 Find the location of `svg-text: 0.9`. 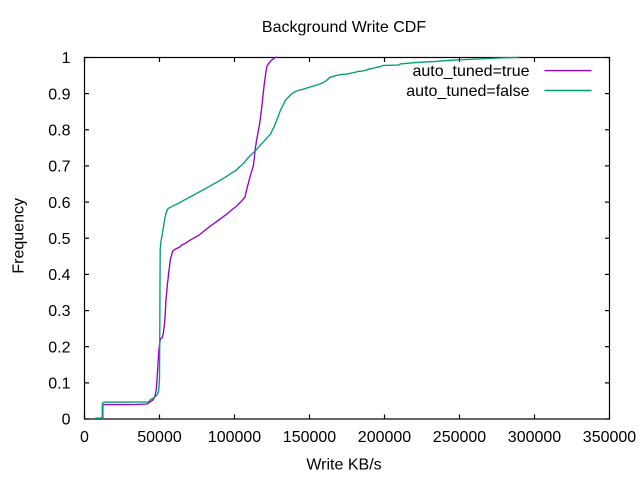

svg-text: 0.9 is located at coordinates (59, 94).